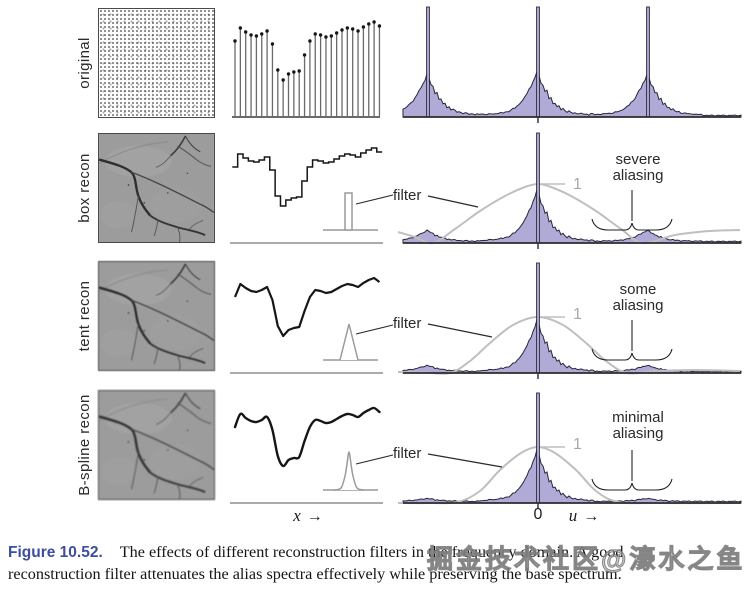 The height and width of the screenshot is (589, 750). I want to click on bspline-recon-image, so click(156, 445).